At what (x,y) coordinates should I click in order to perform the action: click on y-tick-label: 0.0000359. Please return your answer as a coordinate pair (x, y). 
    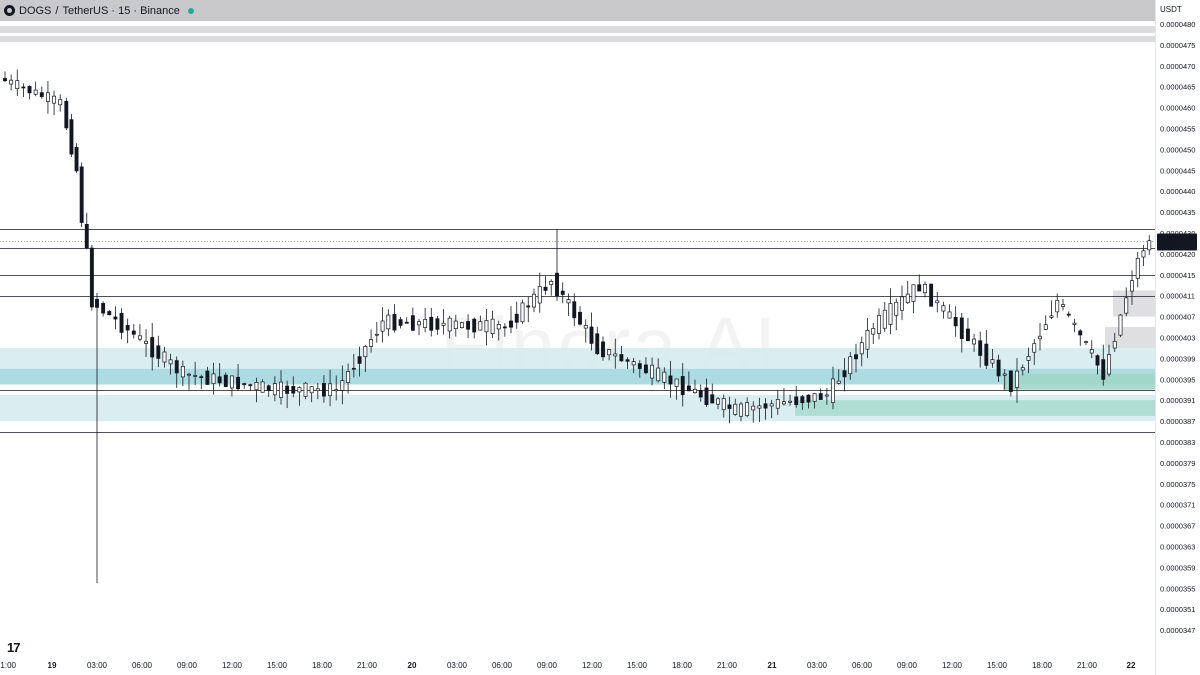
    Looking at the image, I should click on (1177, 567).